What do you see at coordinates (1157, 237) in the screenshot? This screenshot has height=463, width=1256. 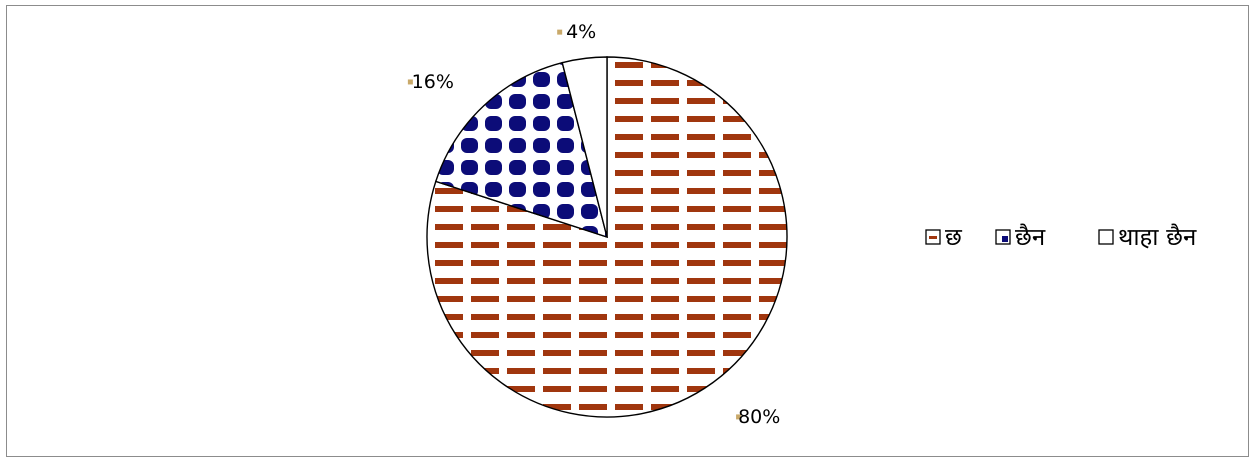 I see `legend-label-2: थाहा छैन` at bounding box center [1157, 237].